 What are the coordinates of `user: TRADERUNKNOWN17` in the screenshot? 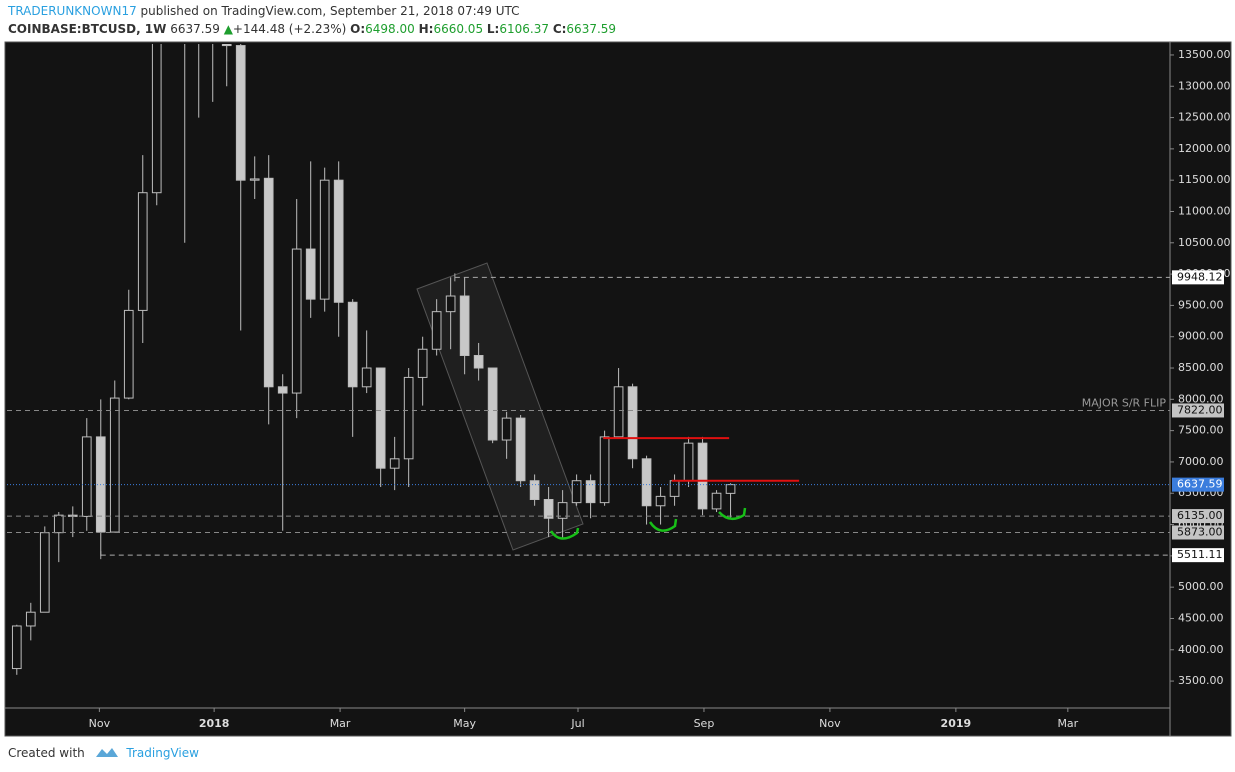 It's located at (72, 11).